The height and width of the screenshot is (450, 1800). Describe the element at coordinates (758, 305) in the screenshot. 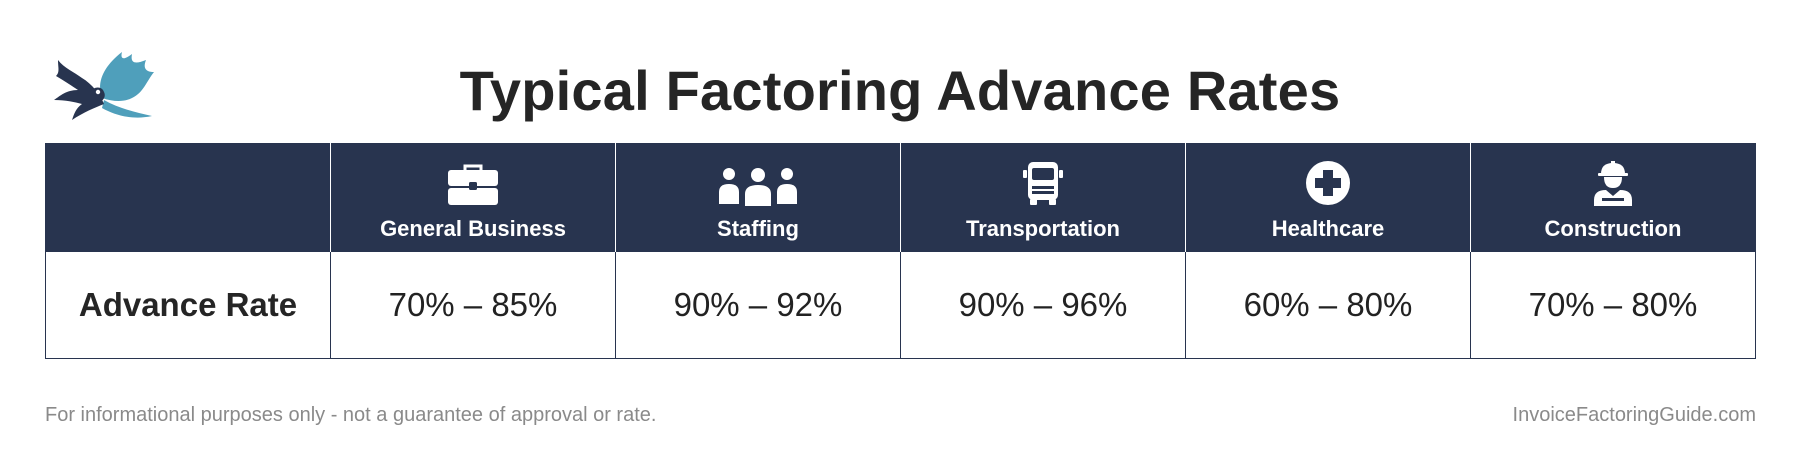

I see `rate-staffing: 90% – 92%` at that location.